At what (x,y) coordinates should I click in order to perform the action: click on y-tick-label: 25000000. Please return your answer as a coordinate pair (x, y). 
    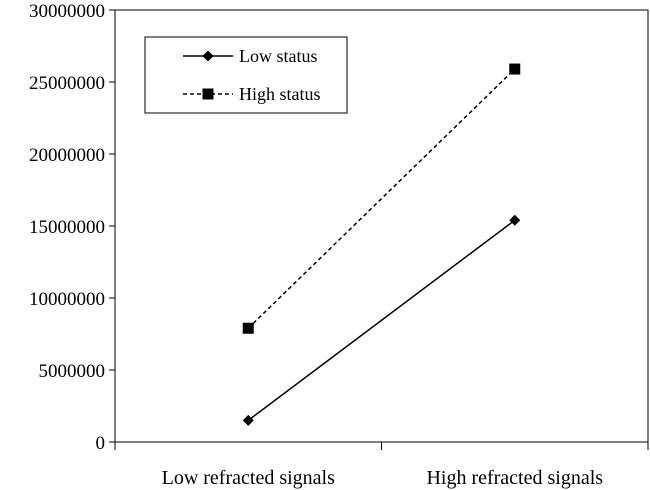
    Looking at the image, I should click on (67, 83).